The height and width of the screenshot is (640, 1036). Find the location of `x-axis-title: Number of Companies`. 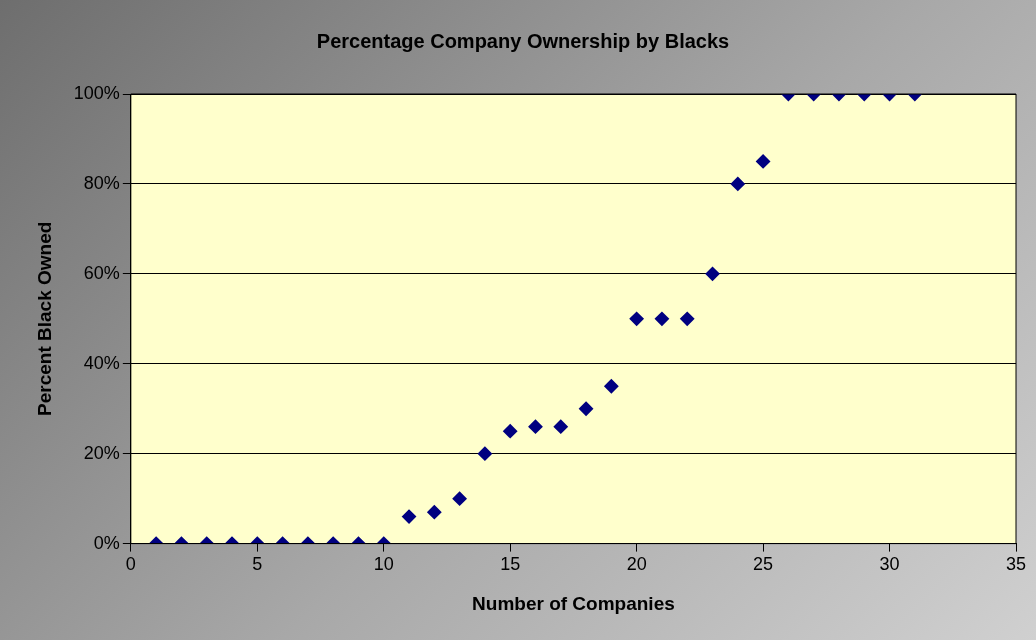

x-axis-title: Number of Companies is located at coordinates (573, 603).